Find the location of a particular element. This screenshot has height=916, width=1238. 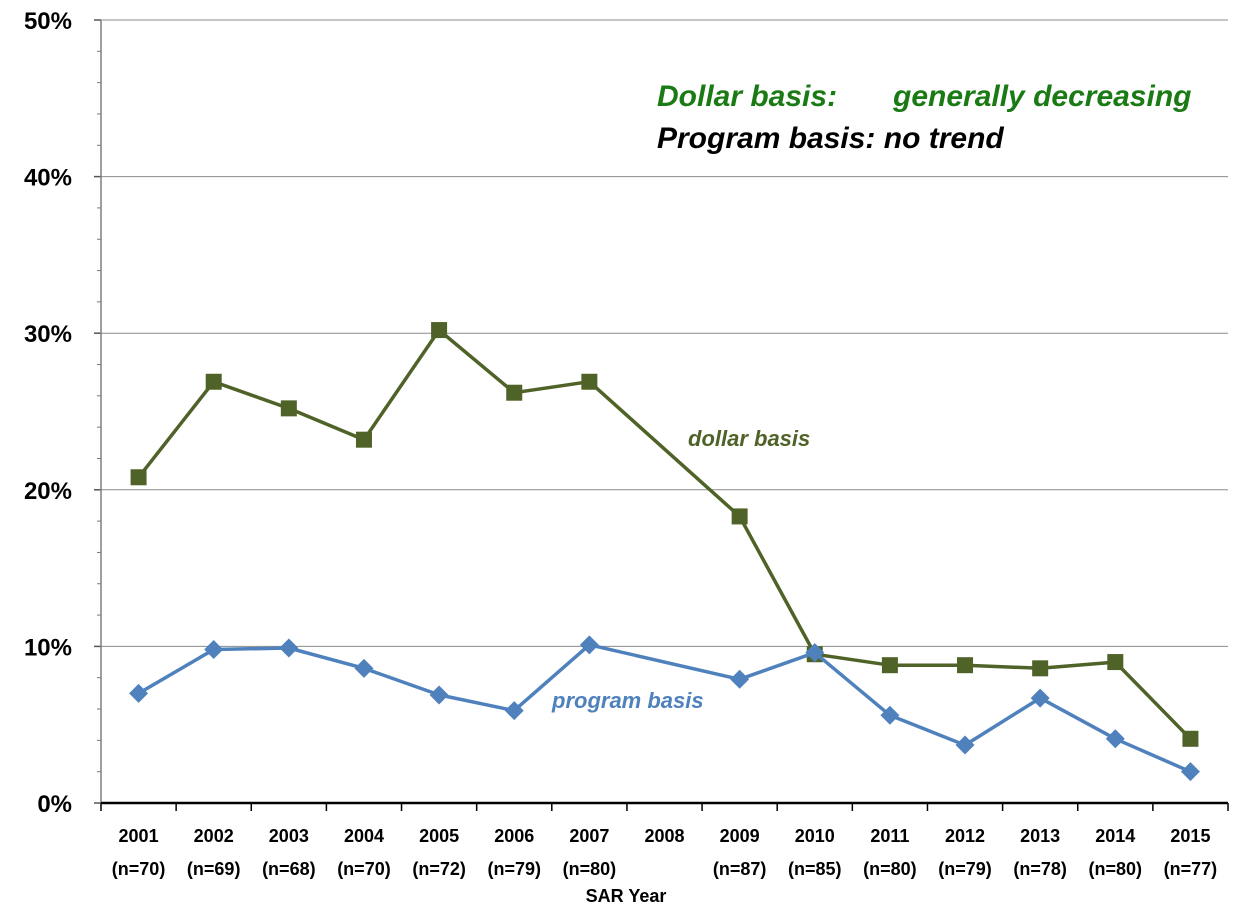

y-tick-label: 20% is located at coordinates (48, 491).